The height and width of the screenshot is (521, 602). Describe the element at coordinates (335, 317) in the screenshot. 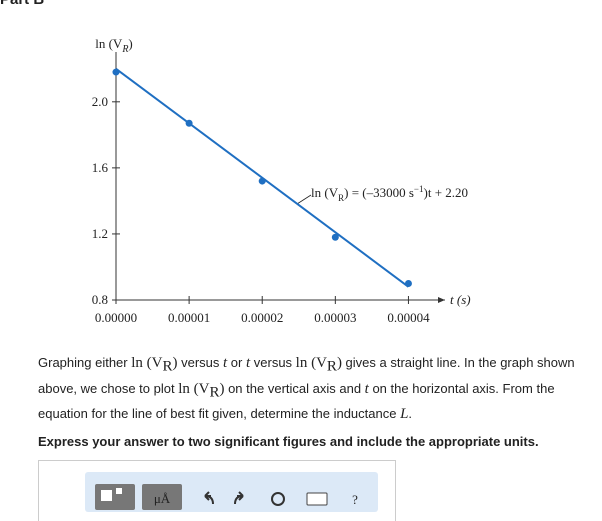

I see `x-tick-label: 0.00003` at that location.